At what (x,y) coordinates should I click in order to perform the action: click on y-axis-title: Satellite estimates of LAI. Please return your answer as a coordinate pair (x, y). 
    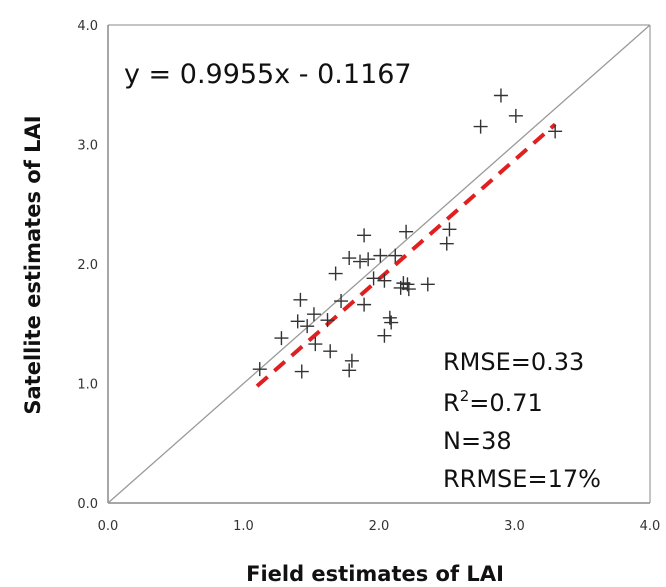
    Looking at the image, I should click on (33, 264).